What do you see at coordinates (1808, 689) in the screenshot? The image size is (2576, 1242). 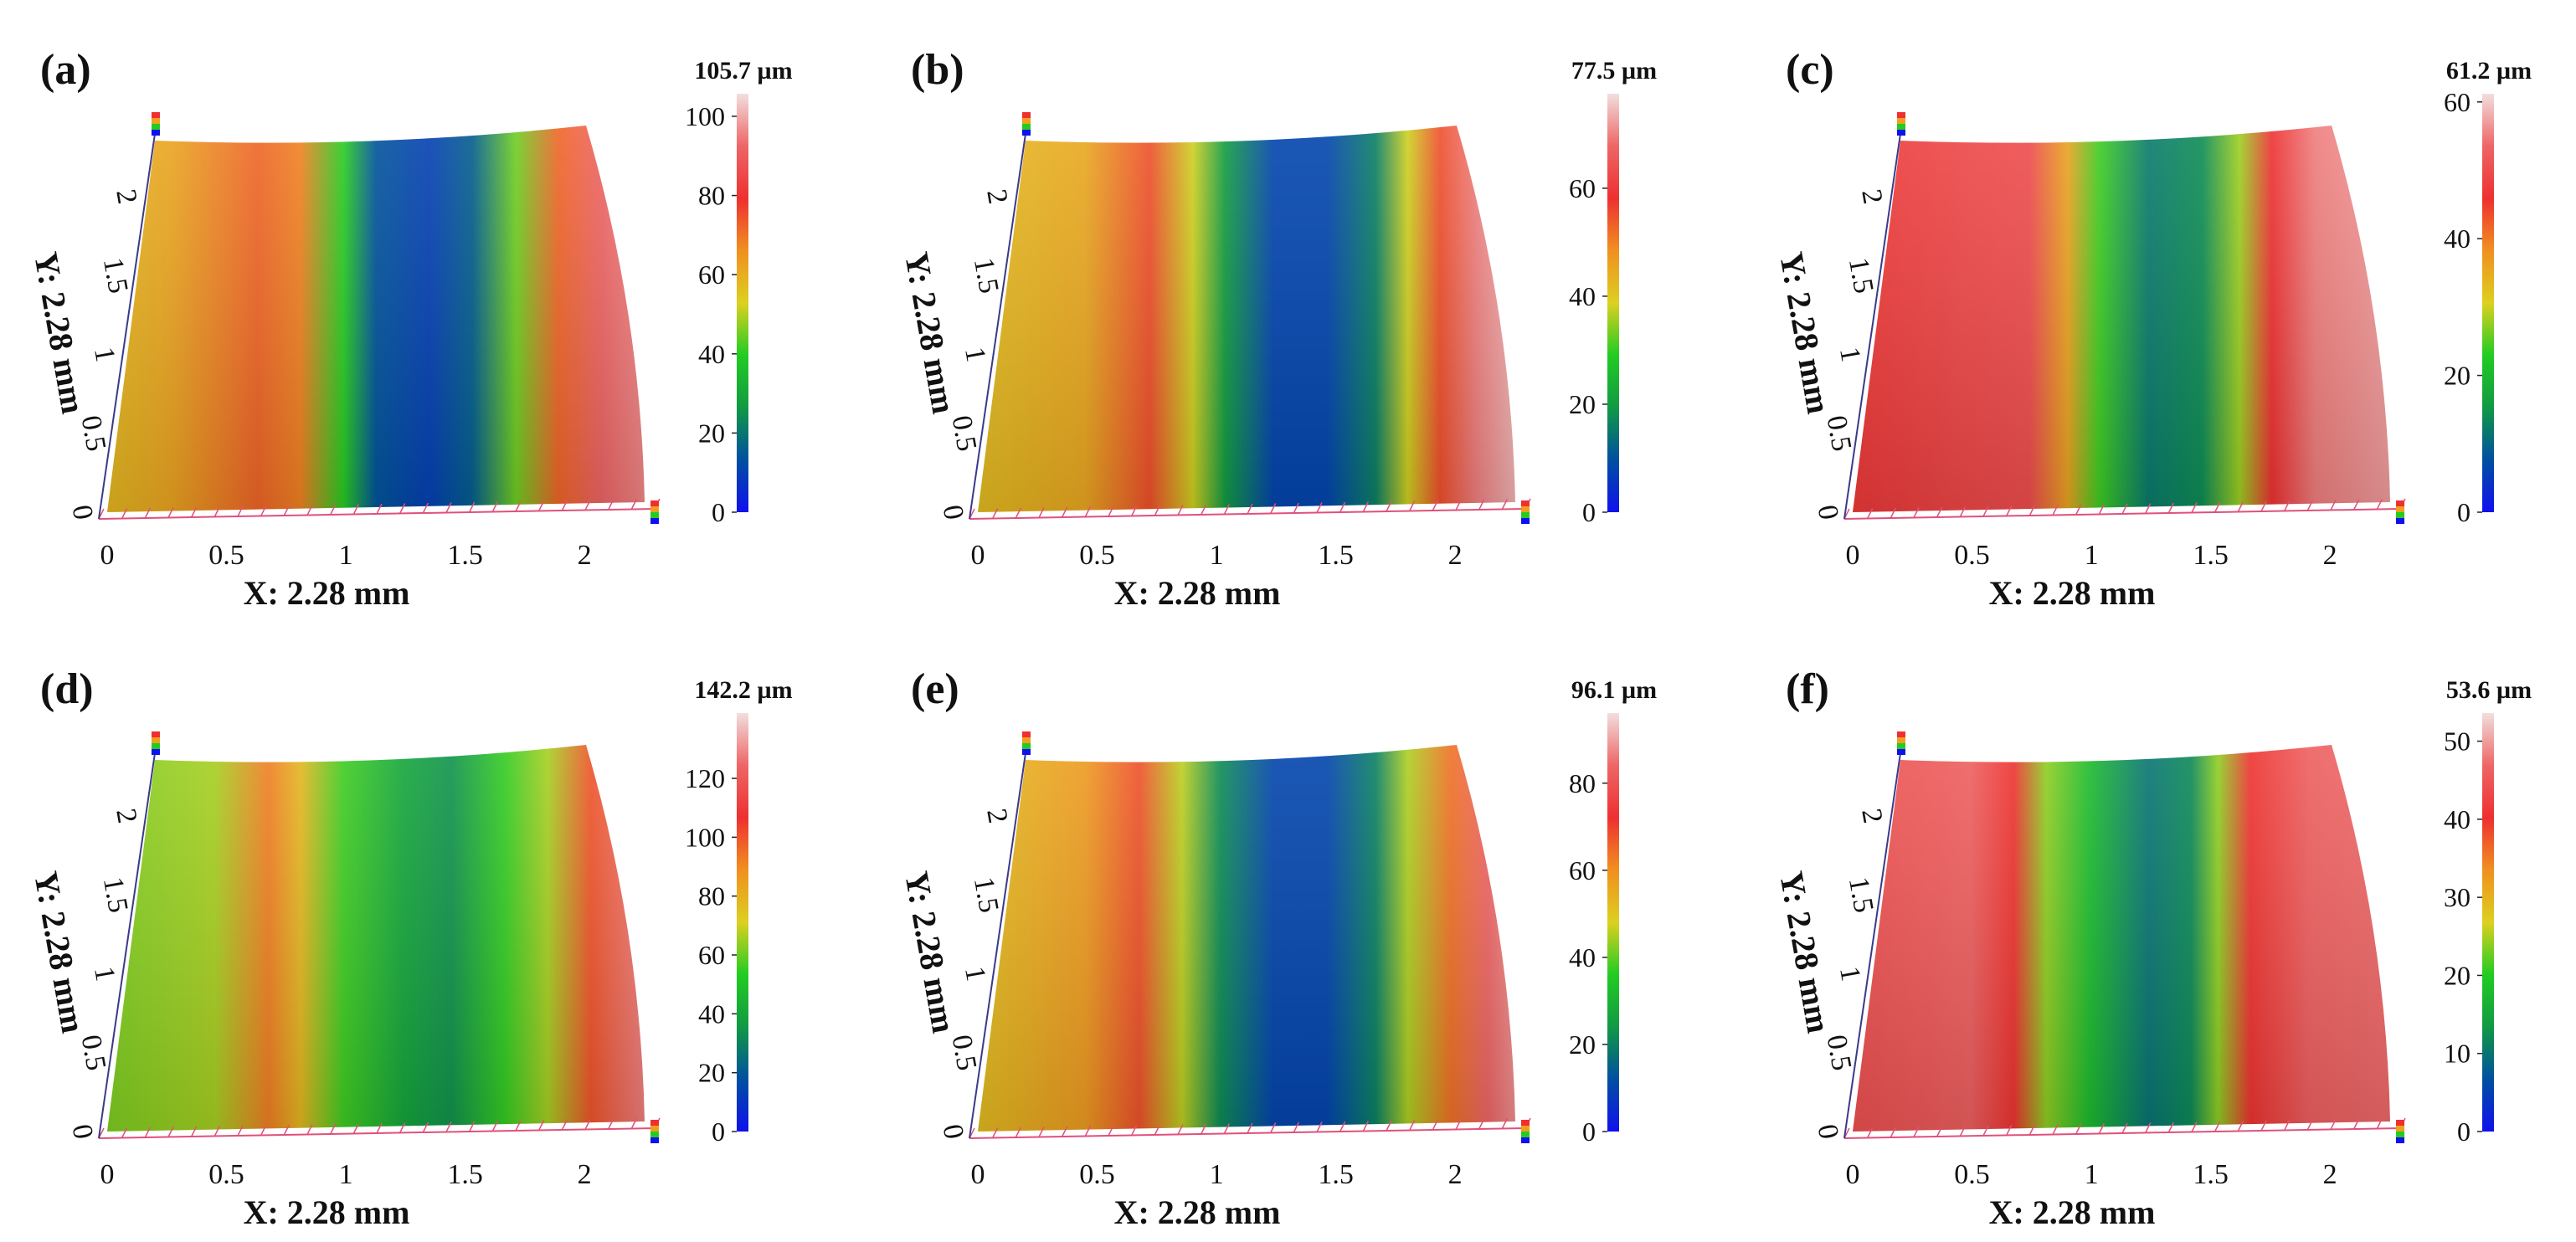 I see `panel-label: (f)` at bounding box center [1808, 689].